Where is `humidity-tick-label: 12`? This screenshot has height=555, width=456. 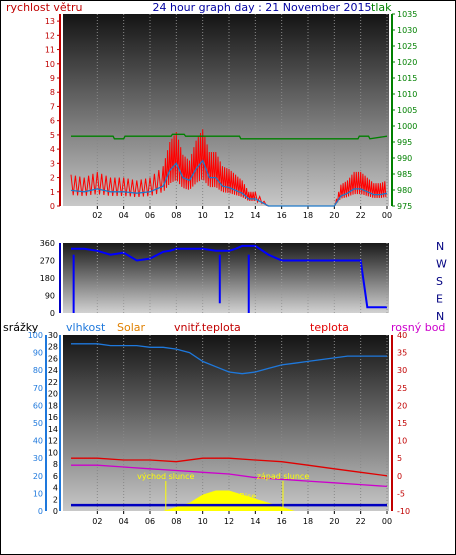
humidity-tick-label: 12 is located at coordinates (53, 441).